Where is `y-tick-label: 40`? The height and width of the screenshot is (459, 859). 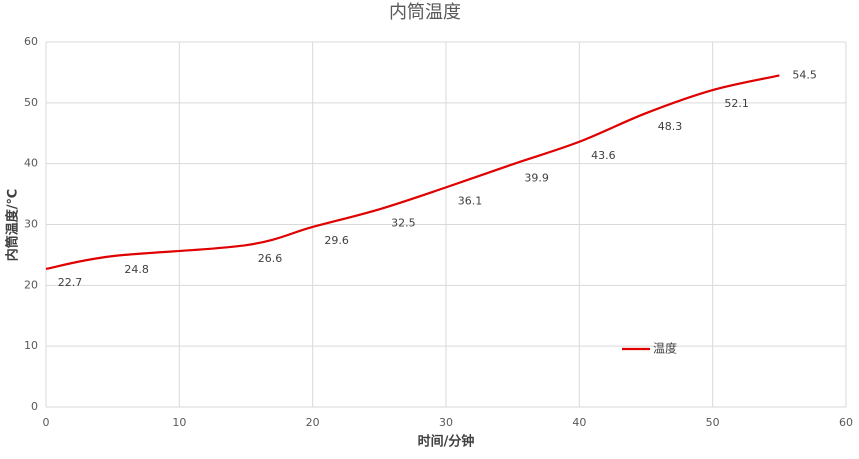
y-tick-label: 40 is located at coordinates (31, 163).